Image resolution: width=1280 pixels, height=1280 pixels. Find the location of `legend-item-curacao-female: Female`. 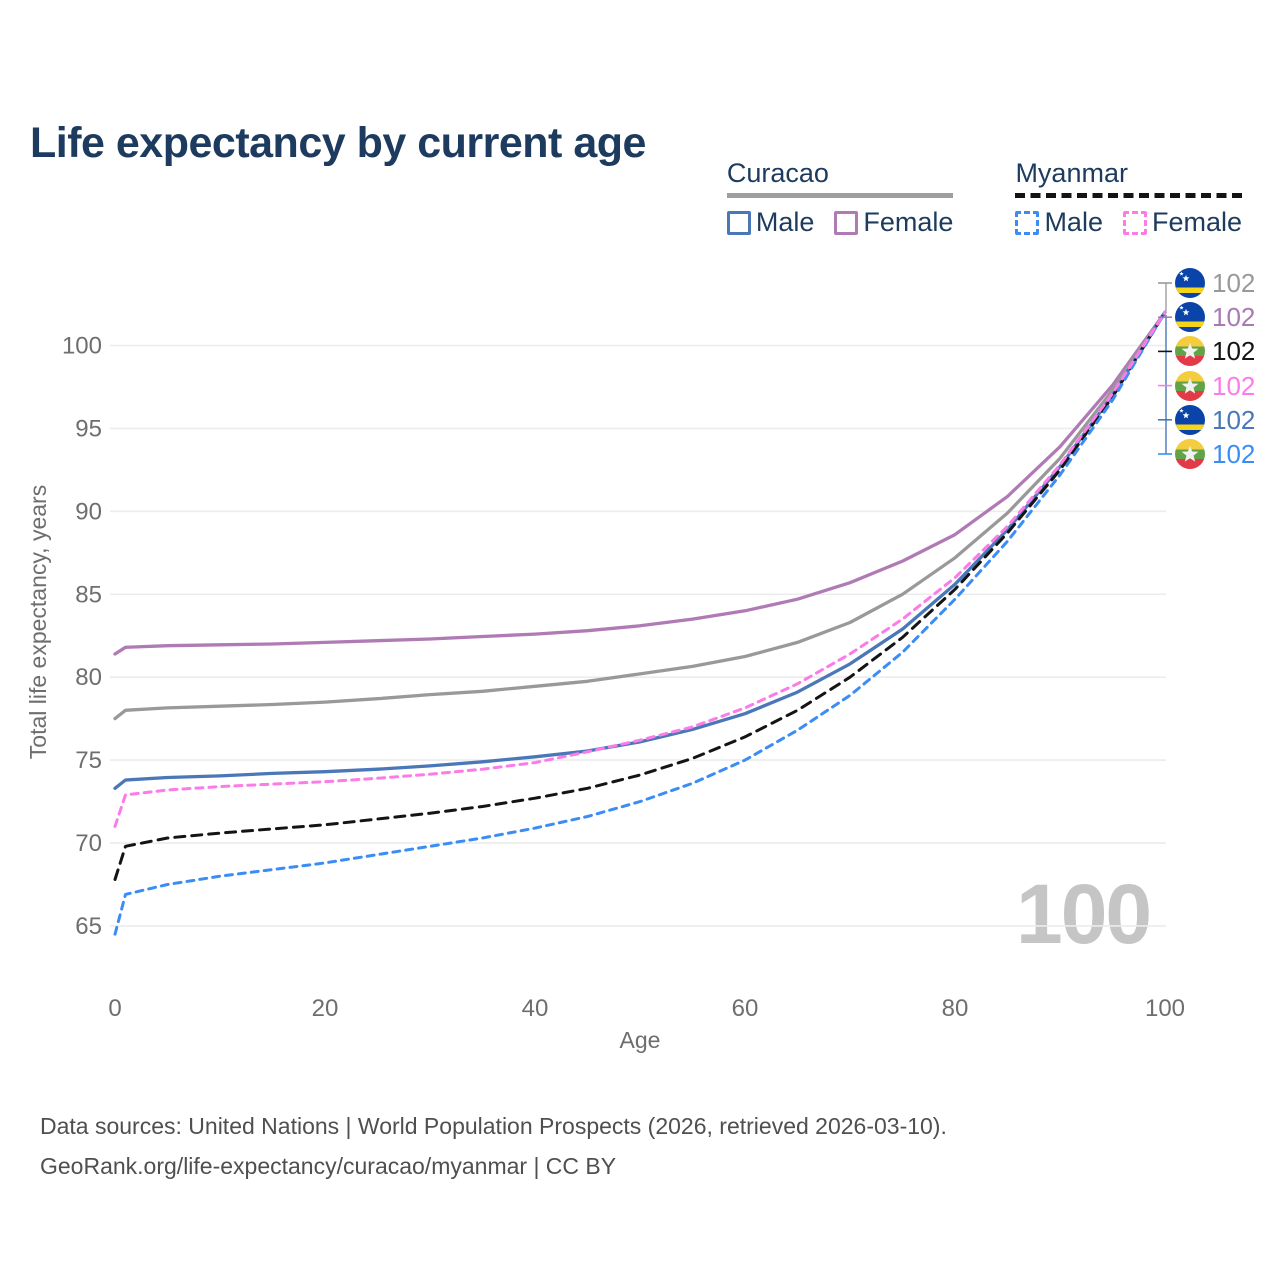

legend-item-curacao-female: Female is located at coordinates (893, 222).